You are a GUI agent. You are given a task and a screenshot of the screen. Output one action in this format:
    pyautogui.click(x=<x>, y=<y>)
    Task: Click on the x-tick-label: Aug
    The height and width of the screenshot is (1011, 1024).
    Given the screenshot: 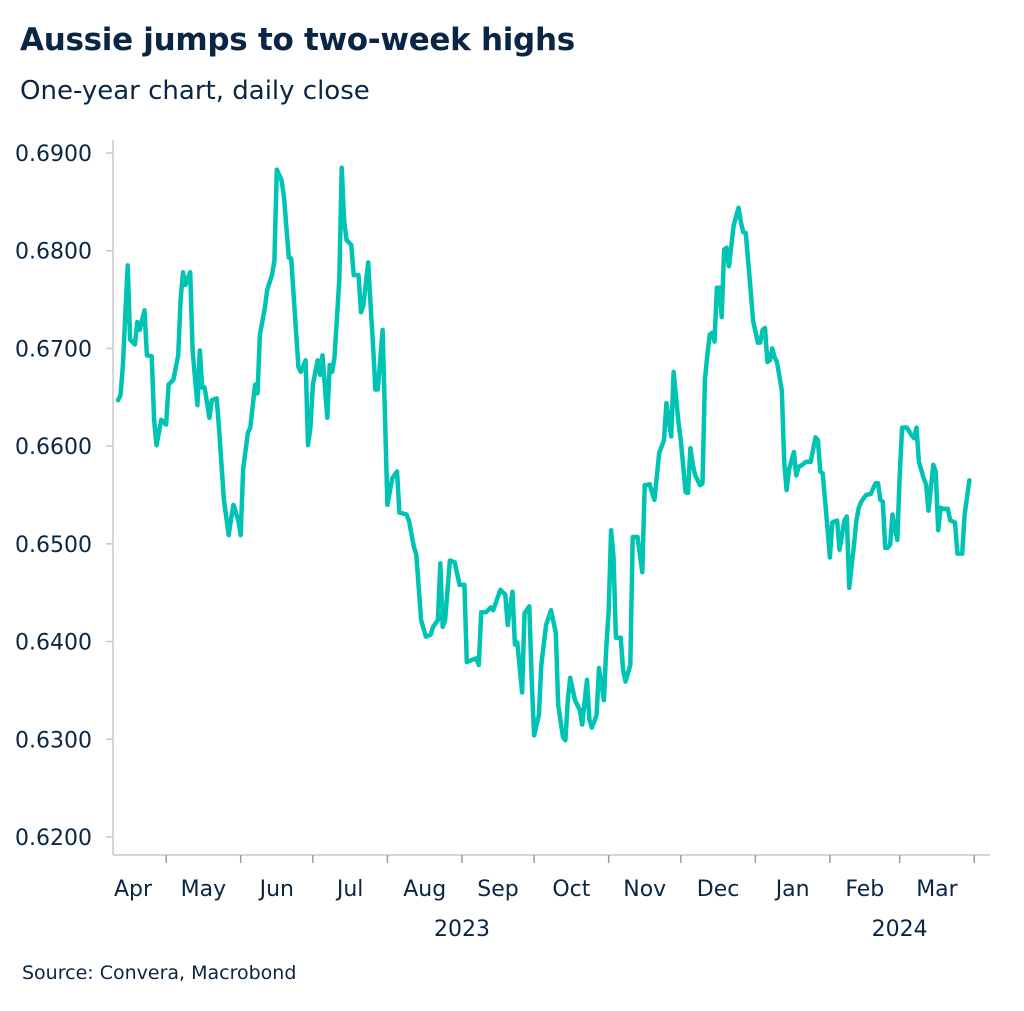 What is the action you would take?
    pyautogui.click(x=424, y=889)
    